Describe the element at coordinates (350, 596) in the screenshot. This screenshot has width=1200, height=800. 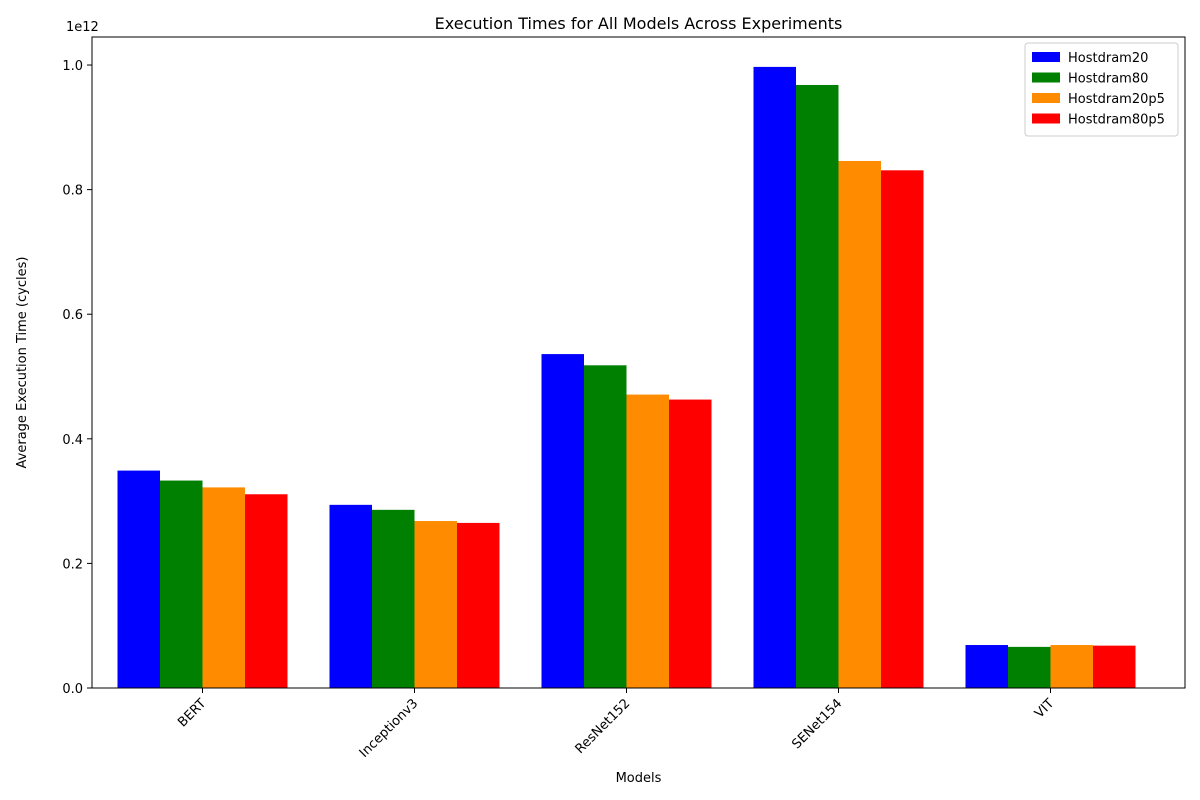
I see `bar-inceptionv3-hostdram20` at that location.